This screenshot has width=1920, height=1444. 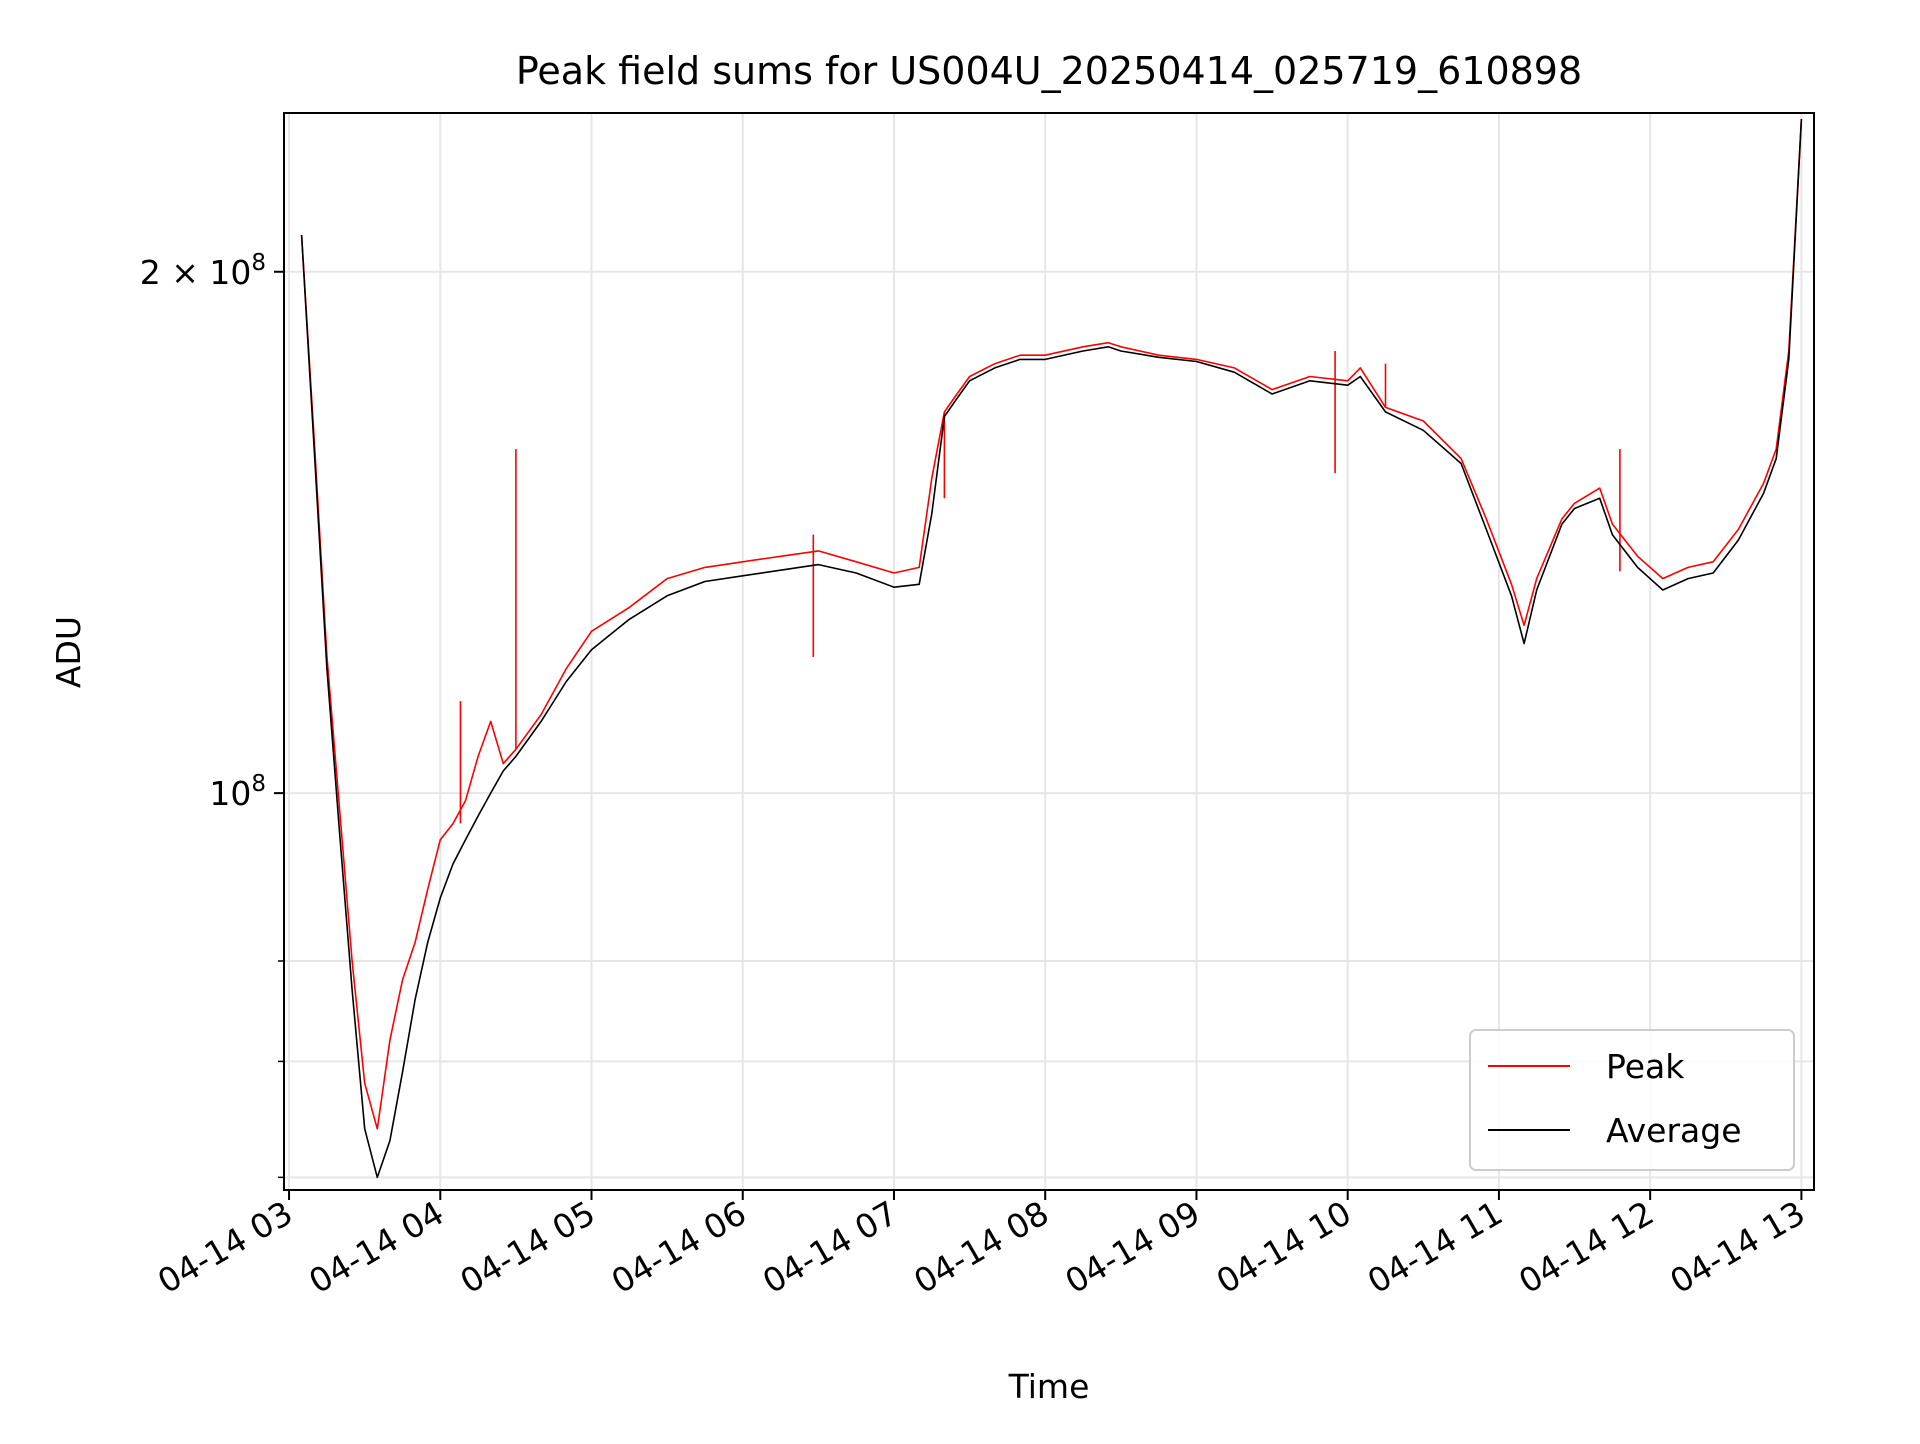 I want to click on legend-average-label: Average, so click(x=1674, y=1130).